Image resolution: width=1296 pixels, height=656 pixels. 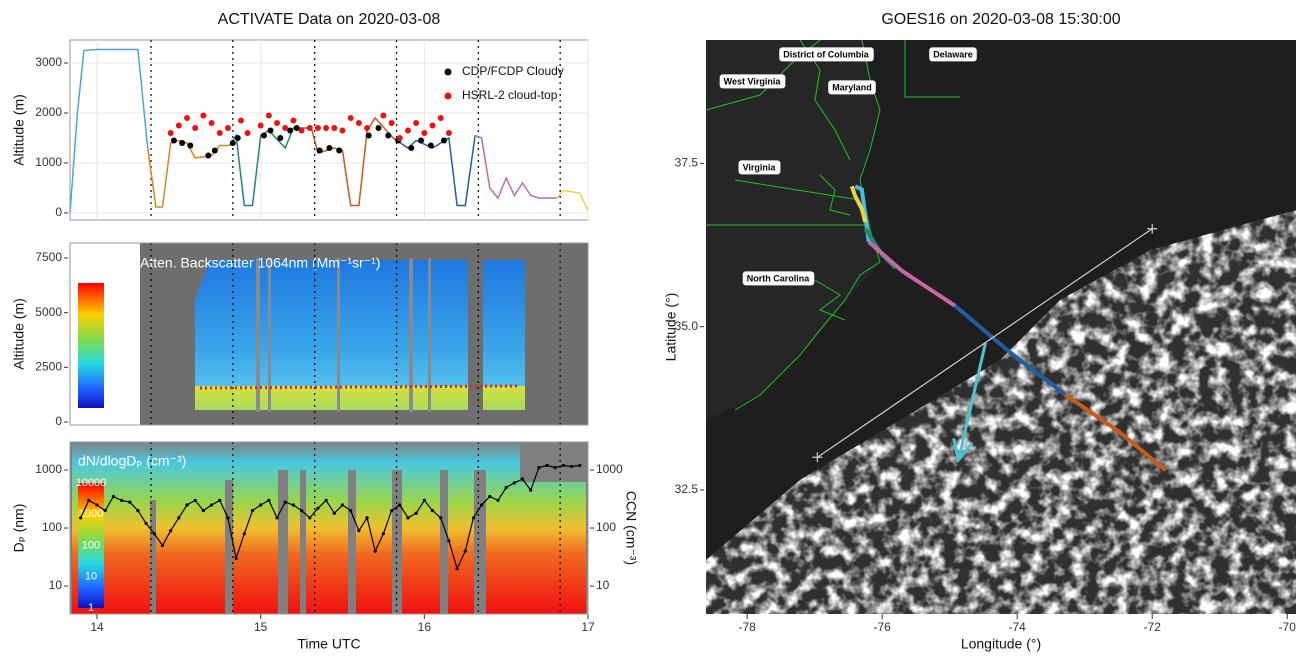 I want to click on region-label: Virginia, so click(x=760, y=167).